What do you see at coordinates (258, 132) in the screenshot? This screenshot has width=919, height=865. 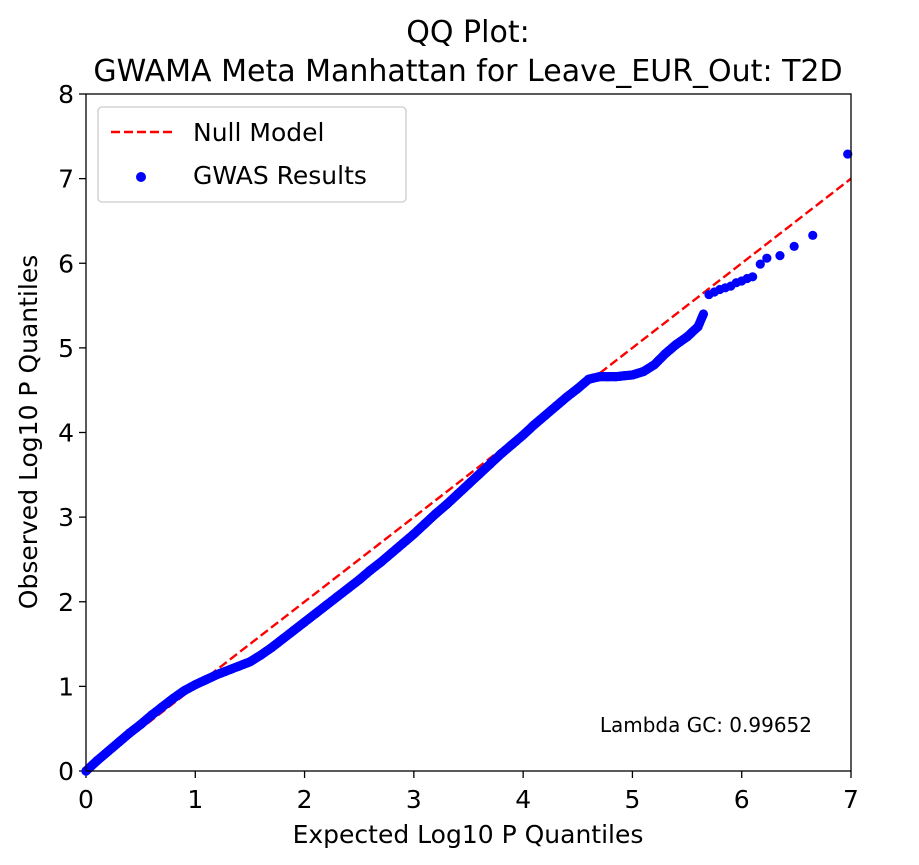 I see `legend-null-model-label: Null Model` at bounding box center [258, 132].